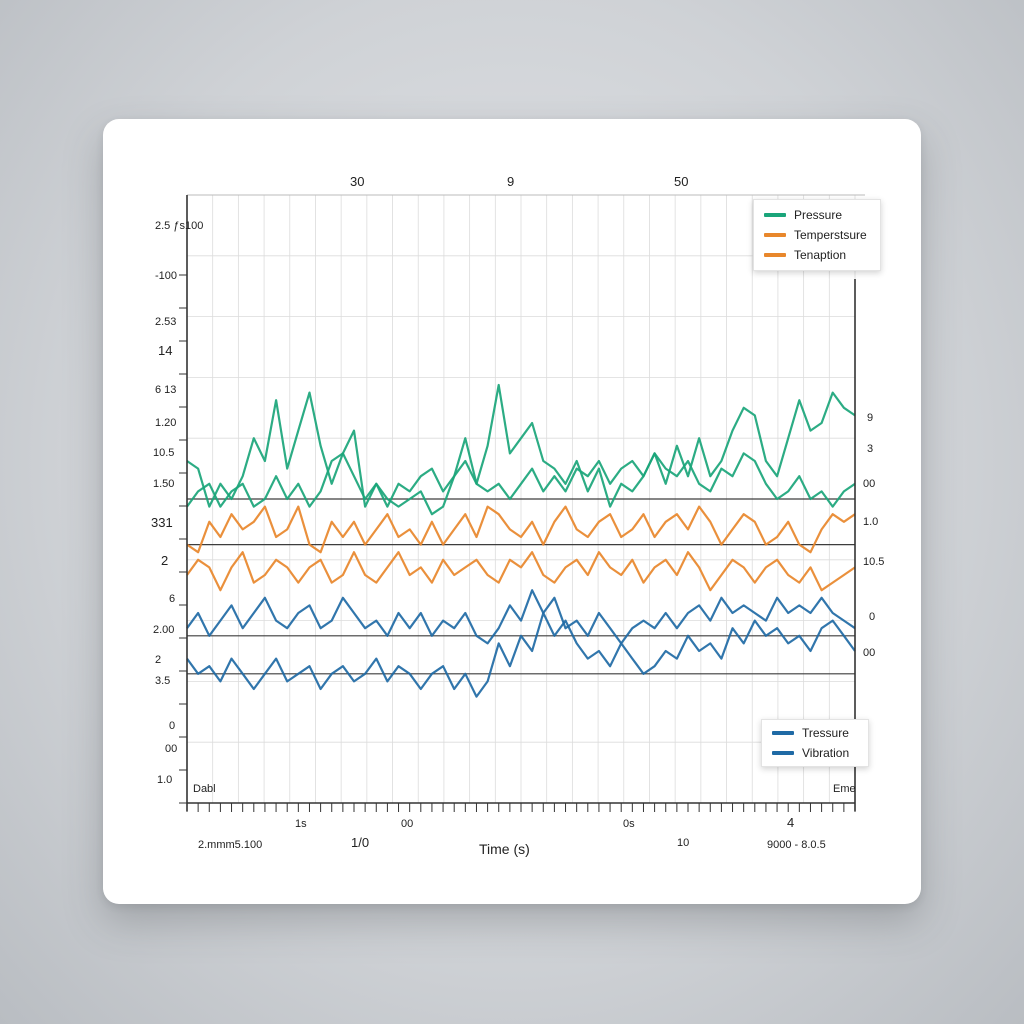 This screenshot has width=1024, height=1024. What do you see at coordinates (166, 322) in the screenshot?
I see `left-axis-label: 2.53` at bounding box center [166, 322].